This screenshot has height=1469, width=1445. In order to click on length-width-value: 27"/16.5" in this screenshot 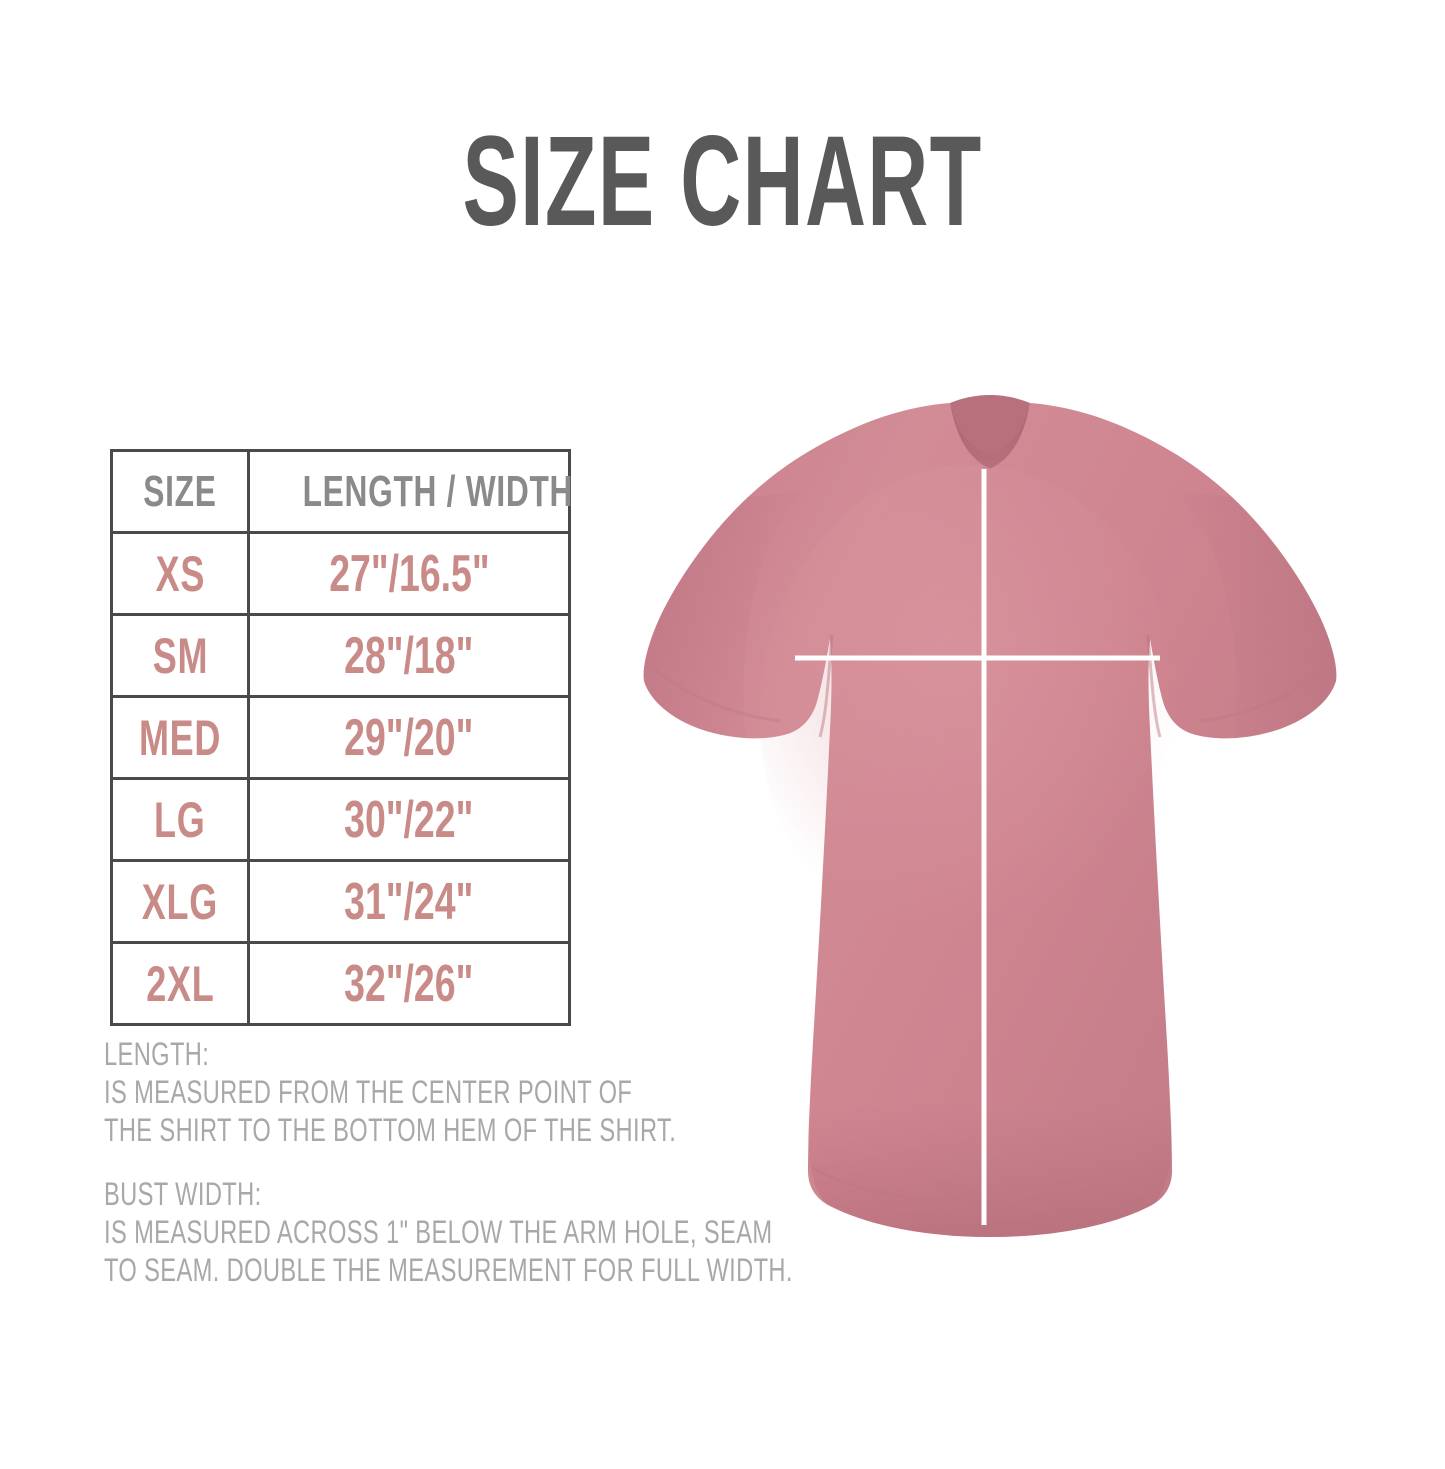, I will do `click(409, 573)`.